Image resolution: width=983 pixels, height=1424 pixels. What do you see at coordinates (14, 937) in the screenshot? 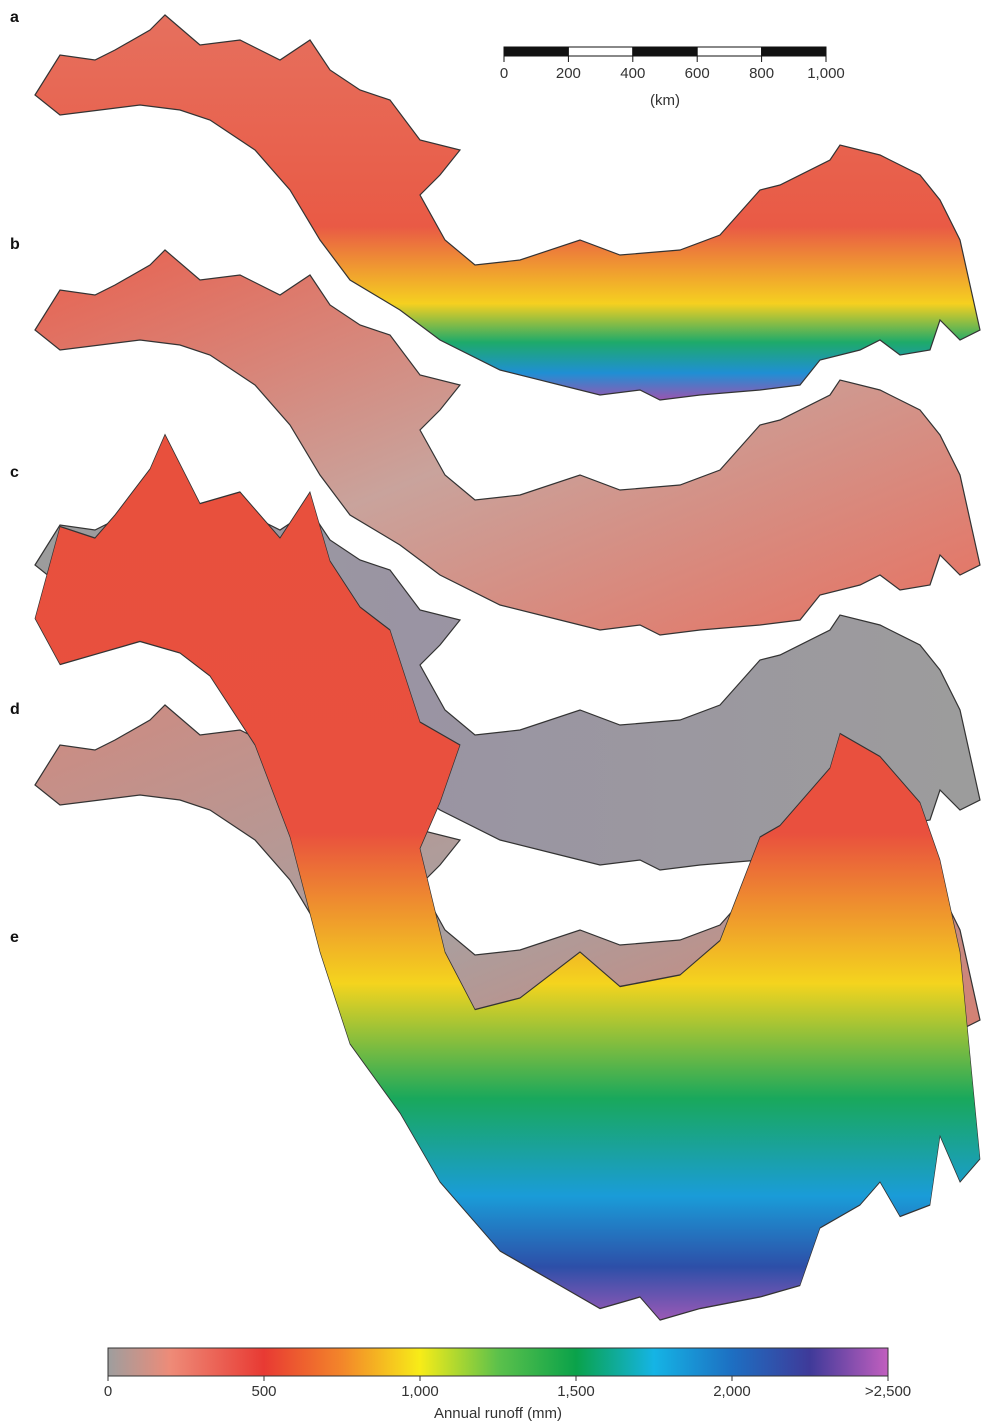
I see `panel-label: e` at bounding box center [14, 937].